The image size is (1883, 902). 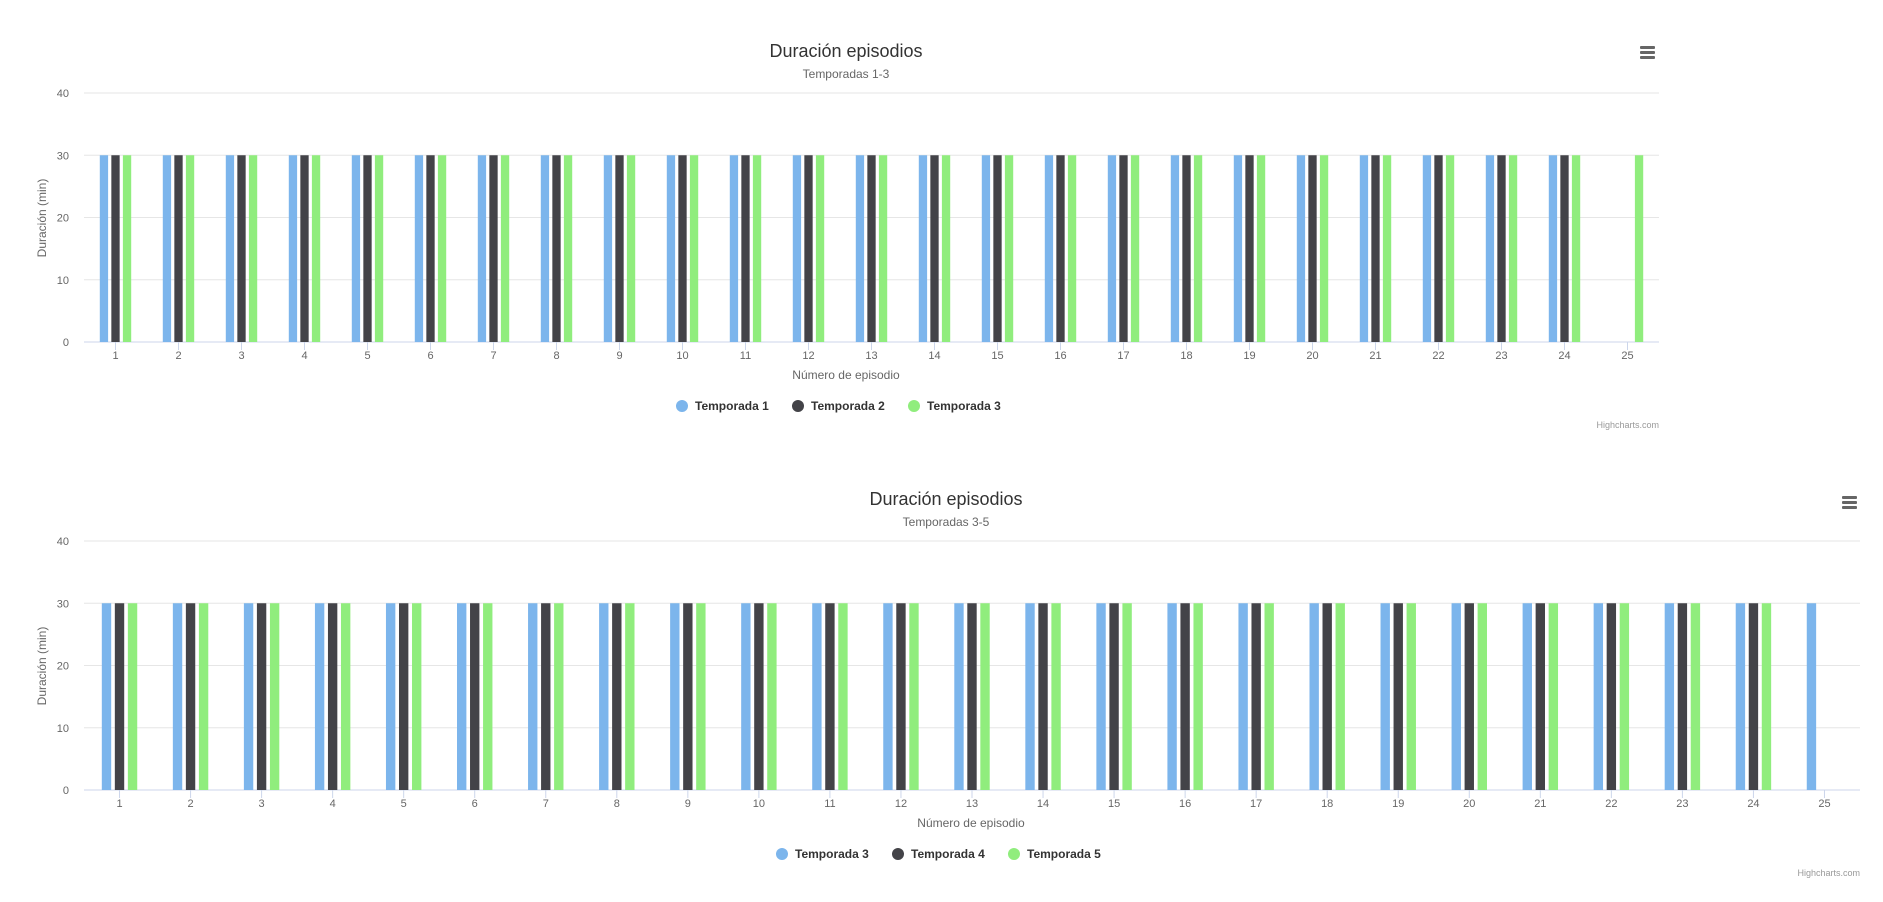 I want to click on legend-item: Temporada 5, so click(x=1054, y=854).